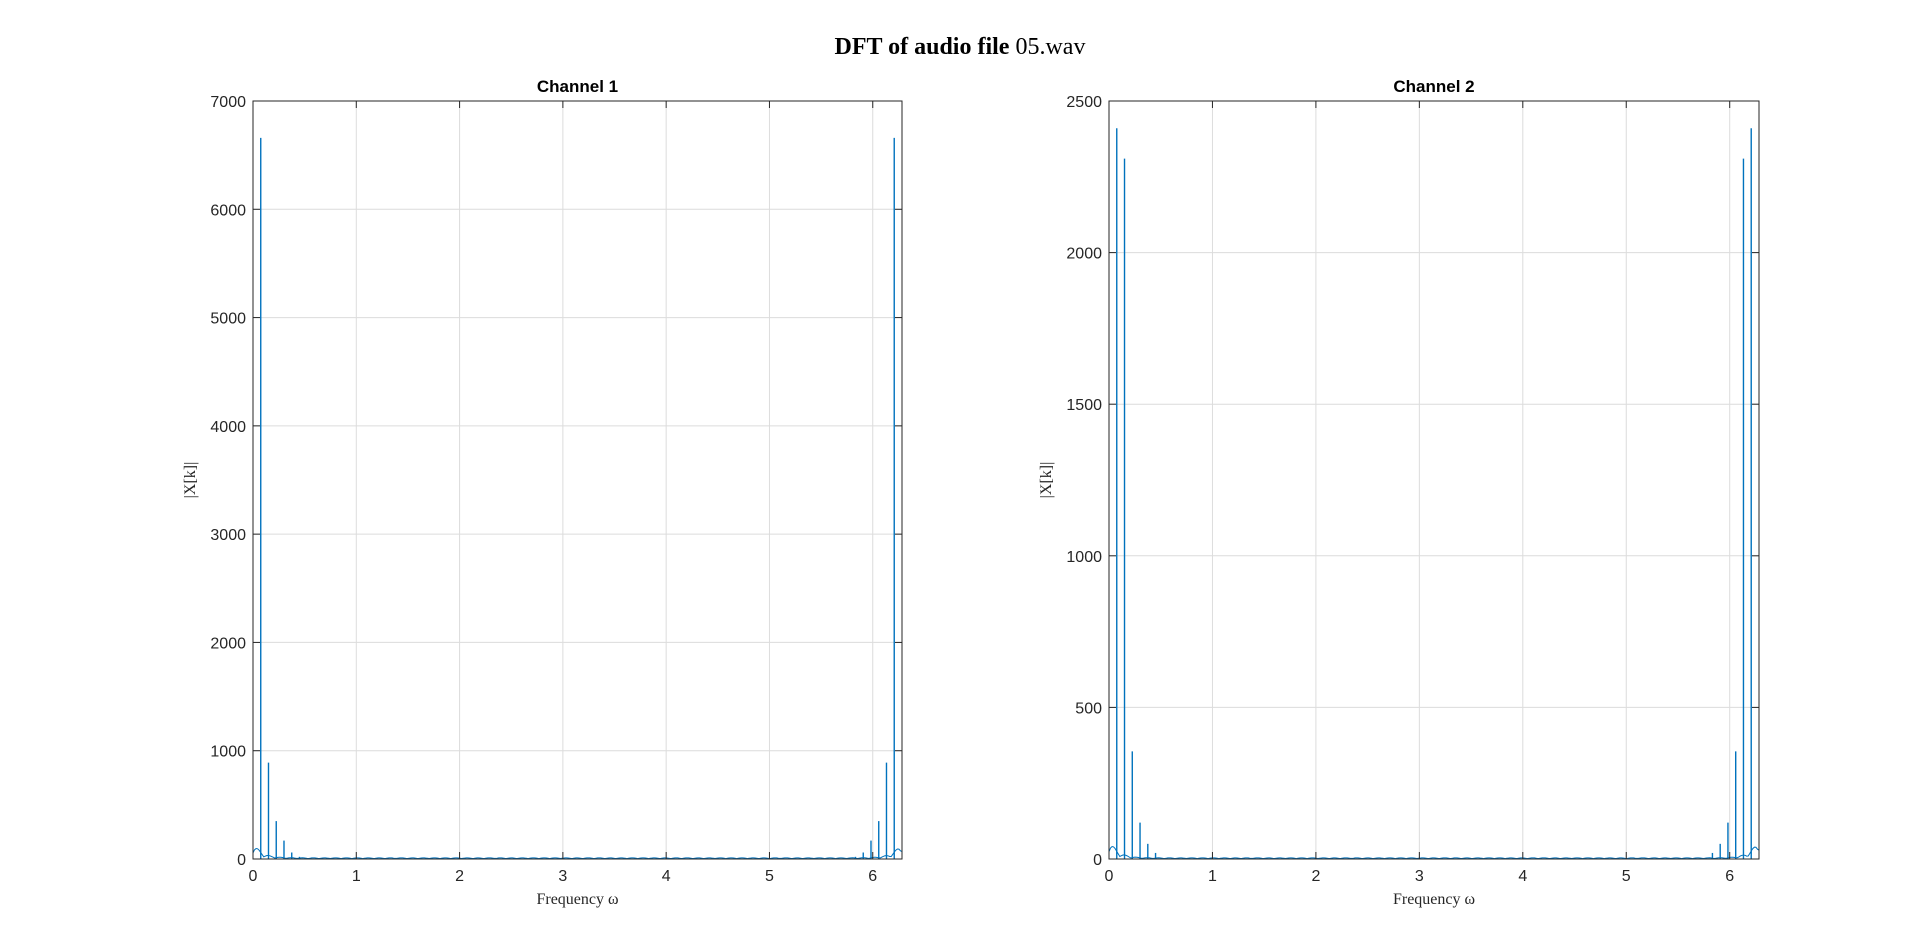 This screenshot has height=948, width=1920. Describe the element at coordinates (1084, 102) in the screenshot. I see `channel-2-y-tick-label: 2500` at that location.